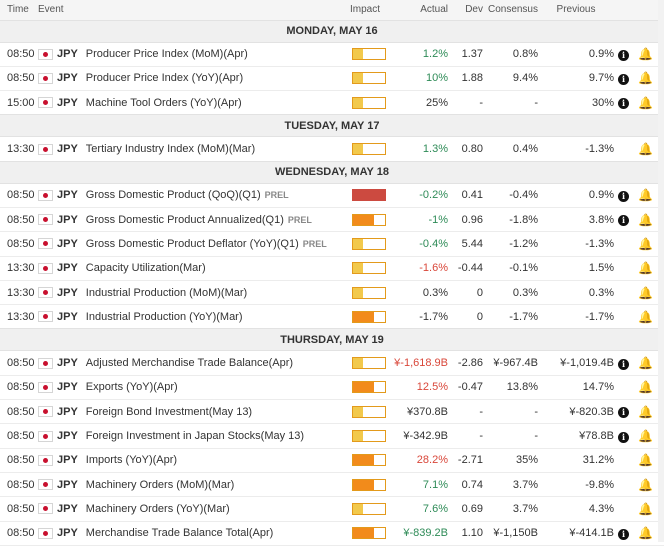  I want to click on event-name: Capacity Utilization(Mar), so click(145, 268).